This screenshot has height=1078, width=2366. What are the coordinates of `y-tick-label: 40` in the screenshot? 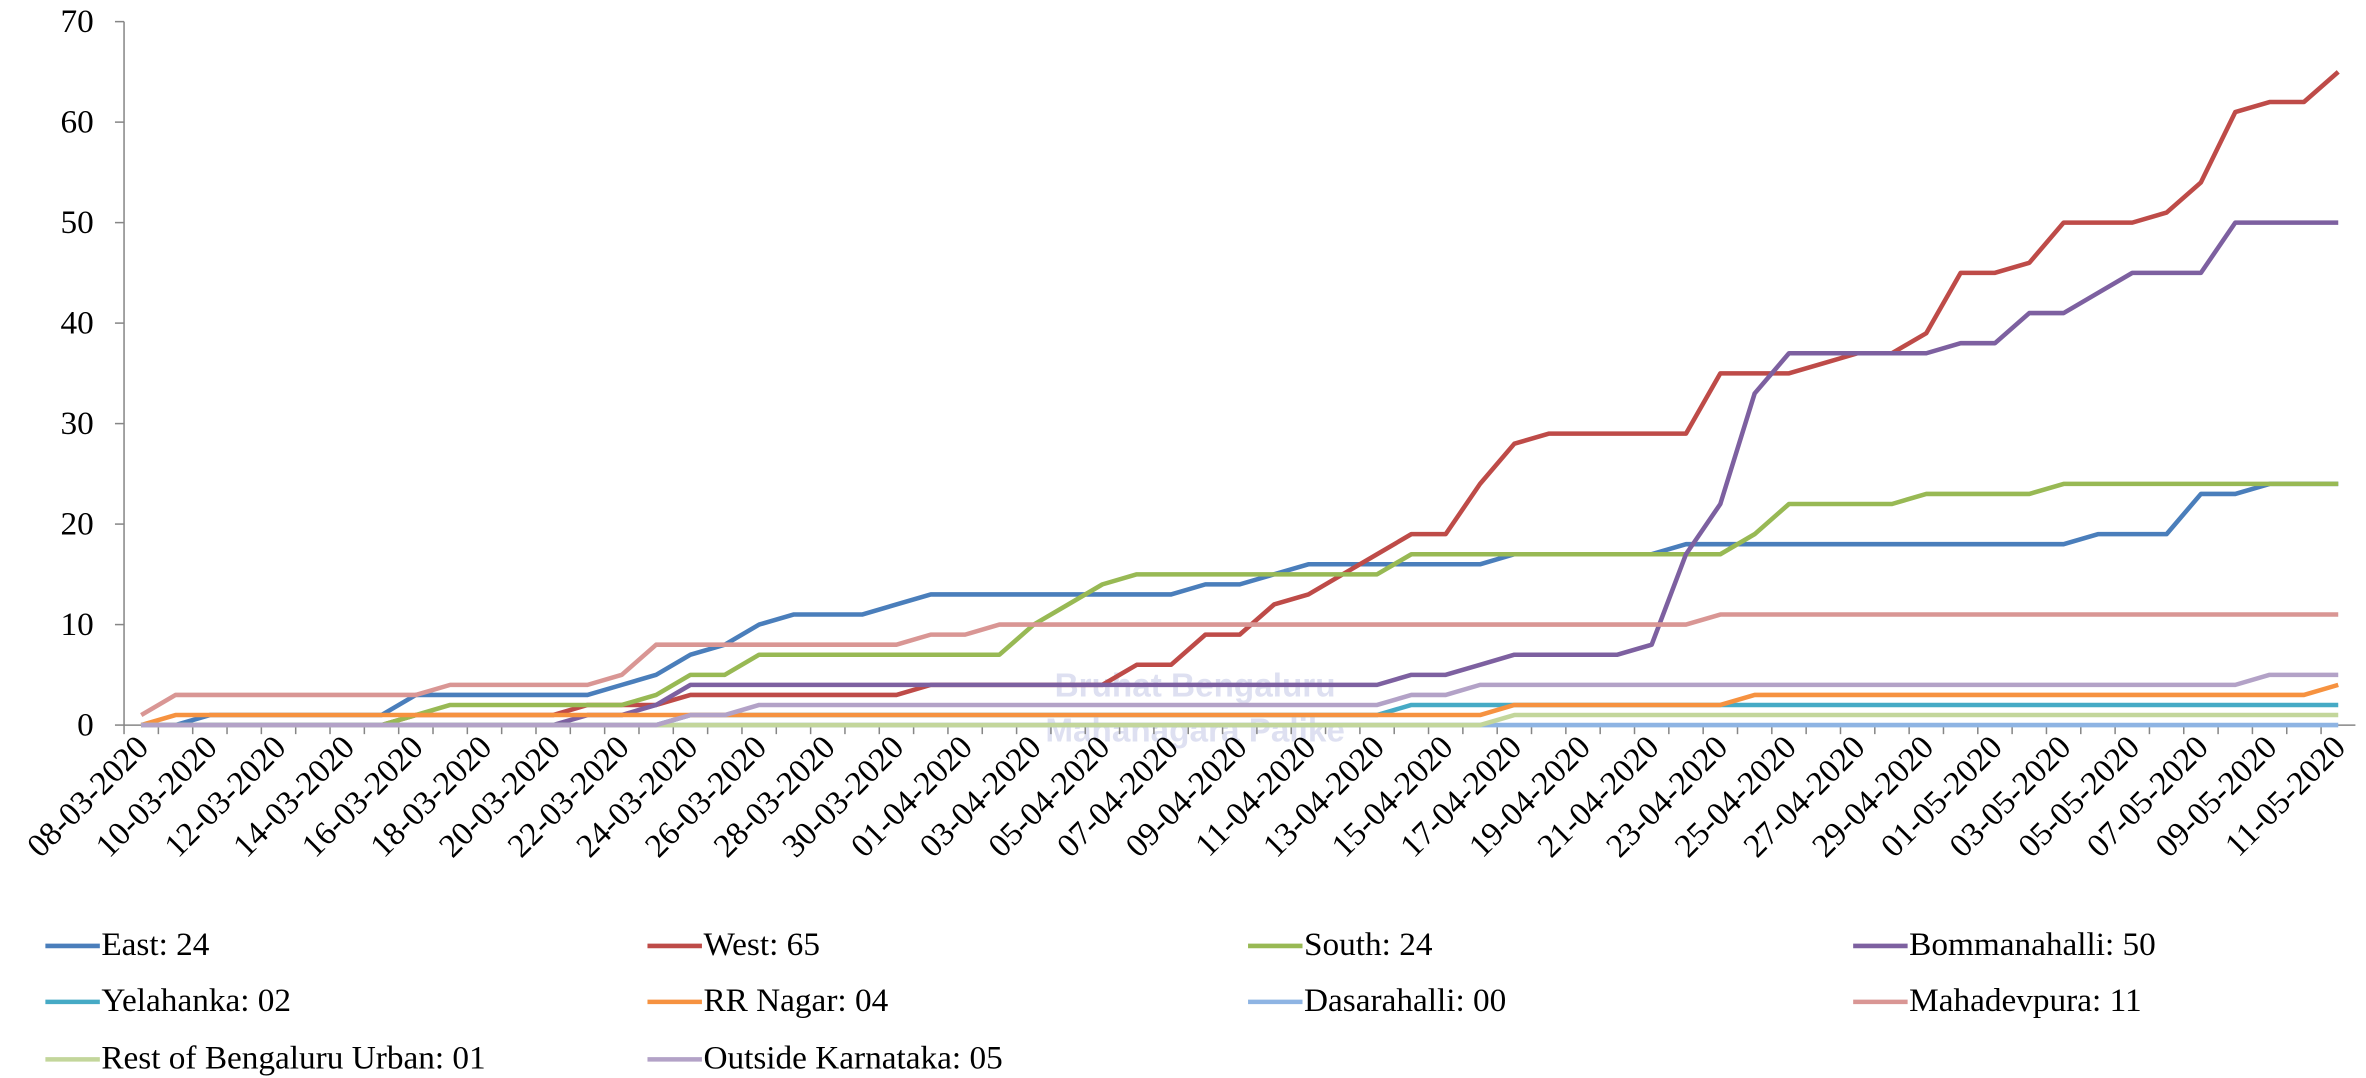 It's located at (77, 323).